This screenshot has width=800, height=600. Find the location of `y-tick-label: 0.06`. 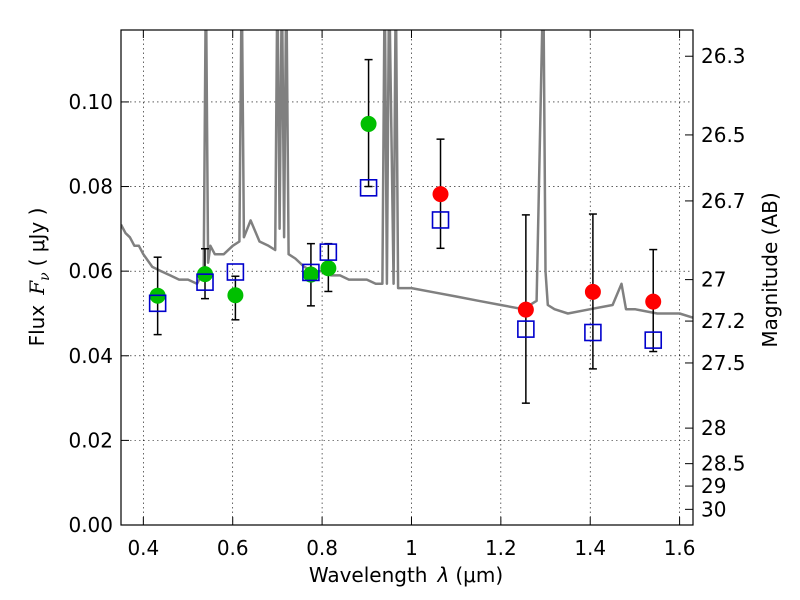

y-tick-label: 0.06 is located at coordinates (90, 271).